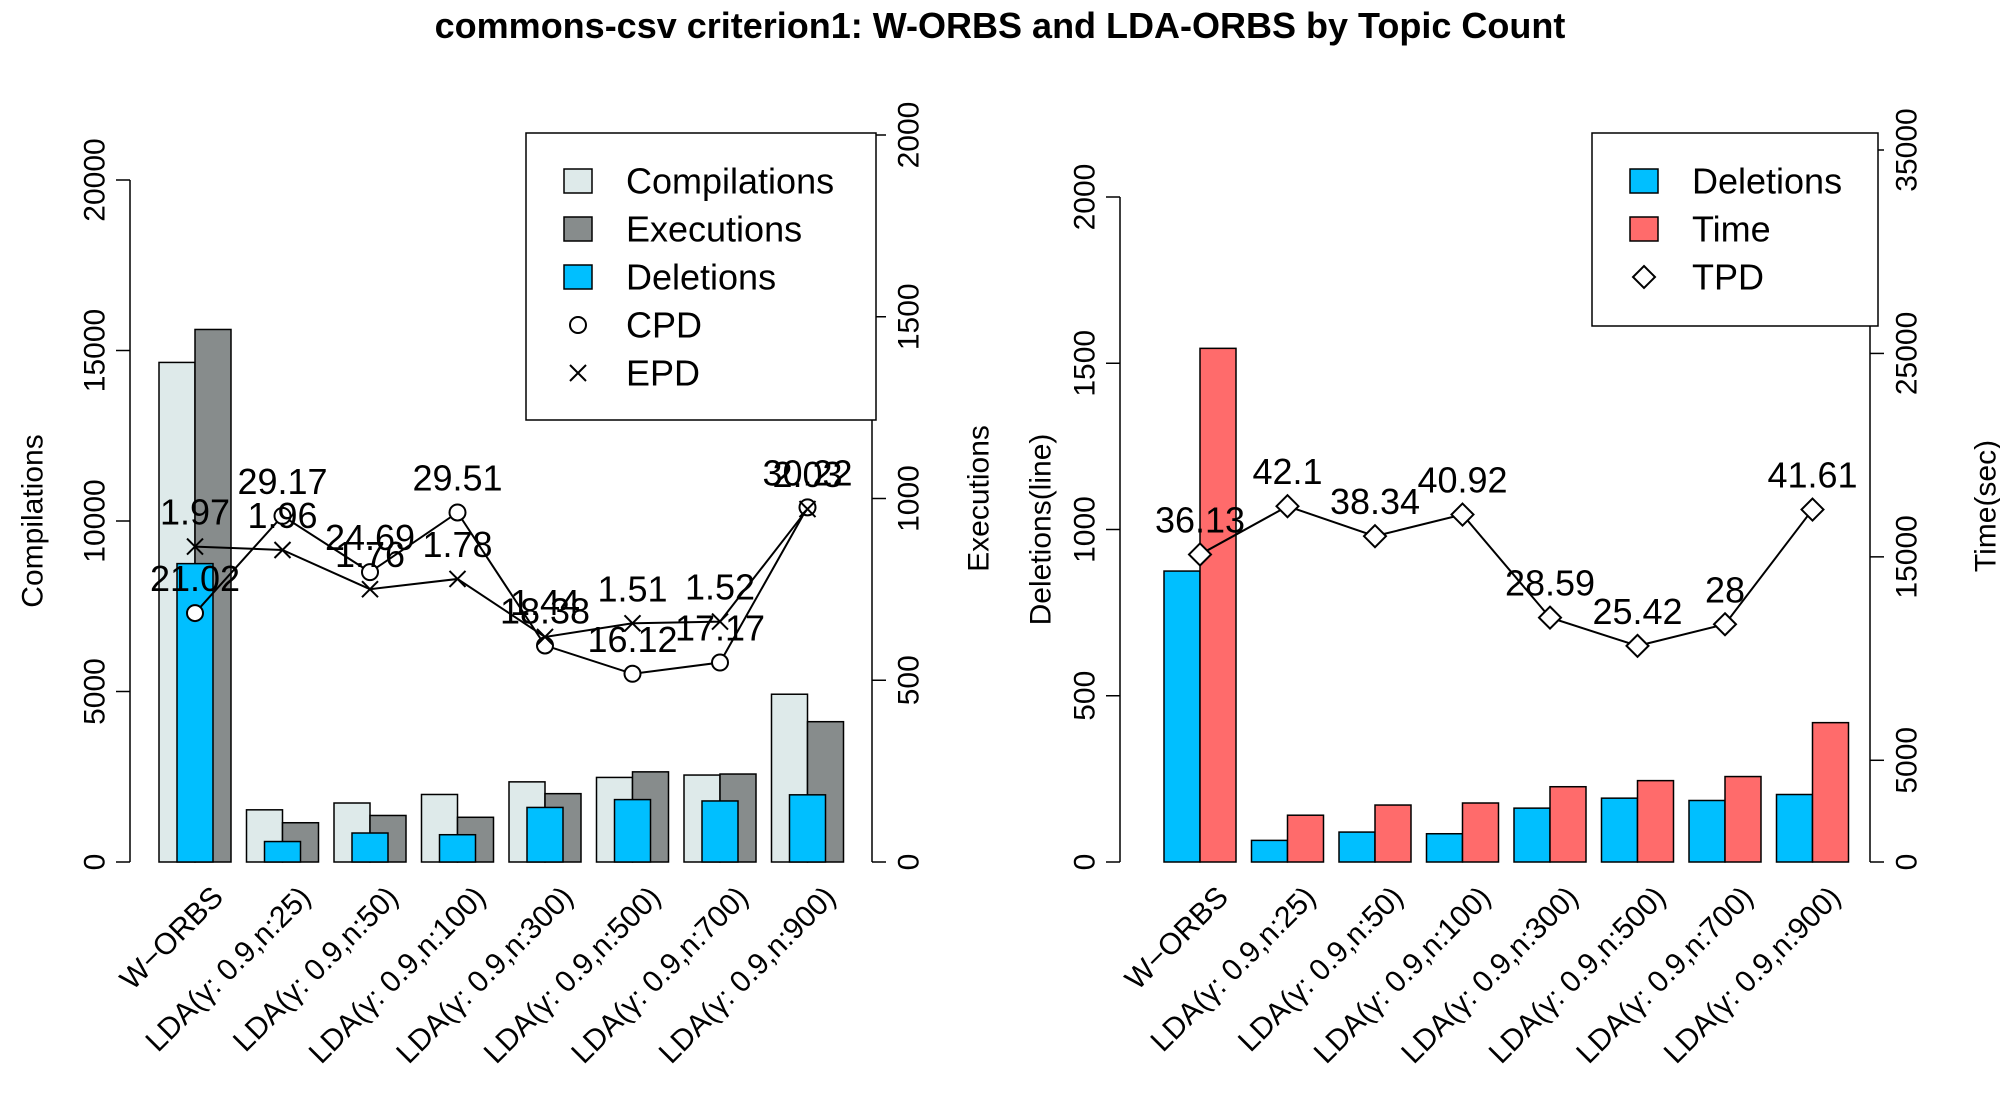  Describe the element at coordinates (909, 135) in the screenshot. I see `y2-tick-label-left-4: 2000` at that location.